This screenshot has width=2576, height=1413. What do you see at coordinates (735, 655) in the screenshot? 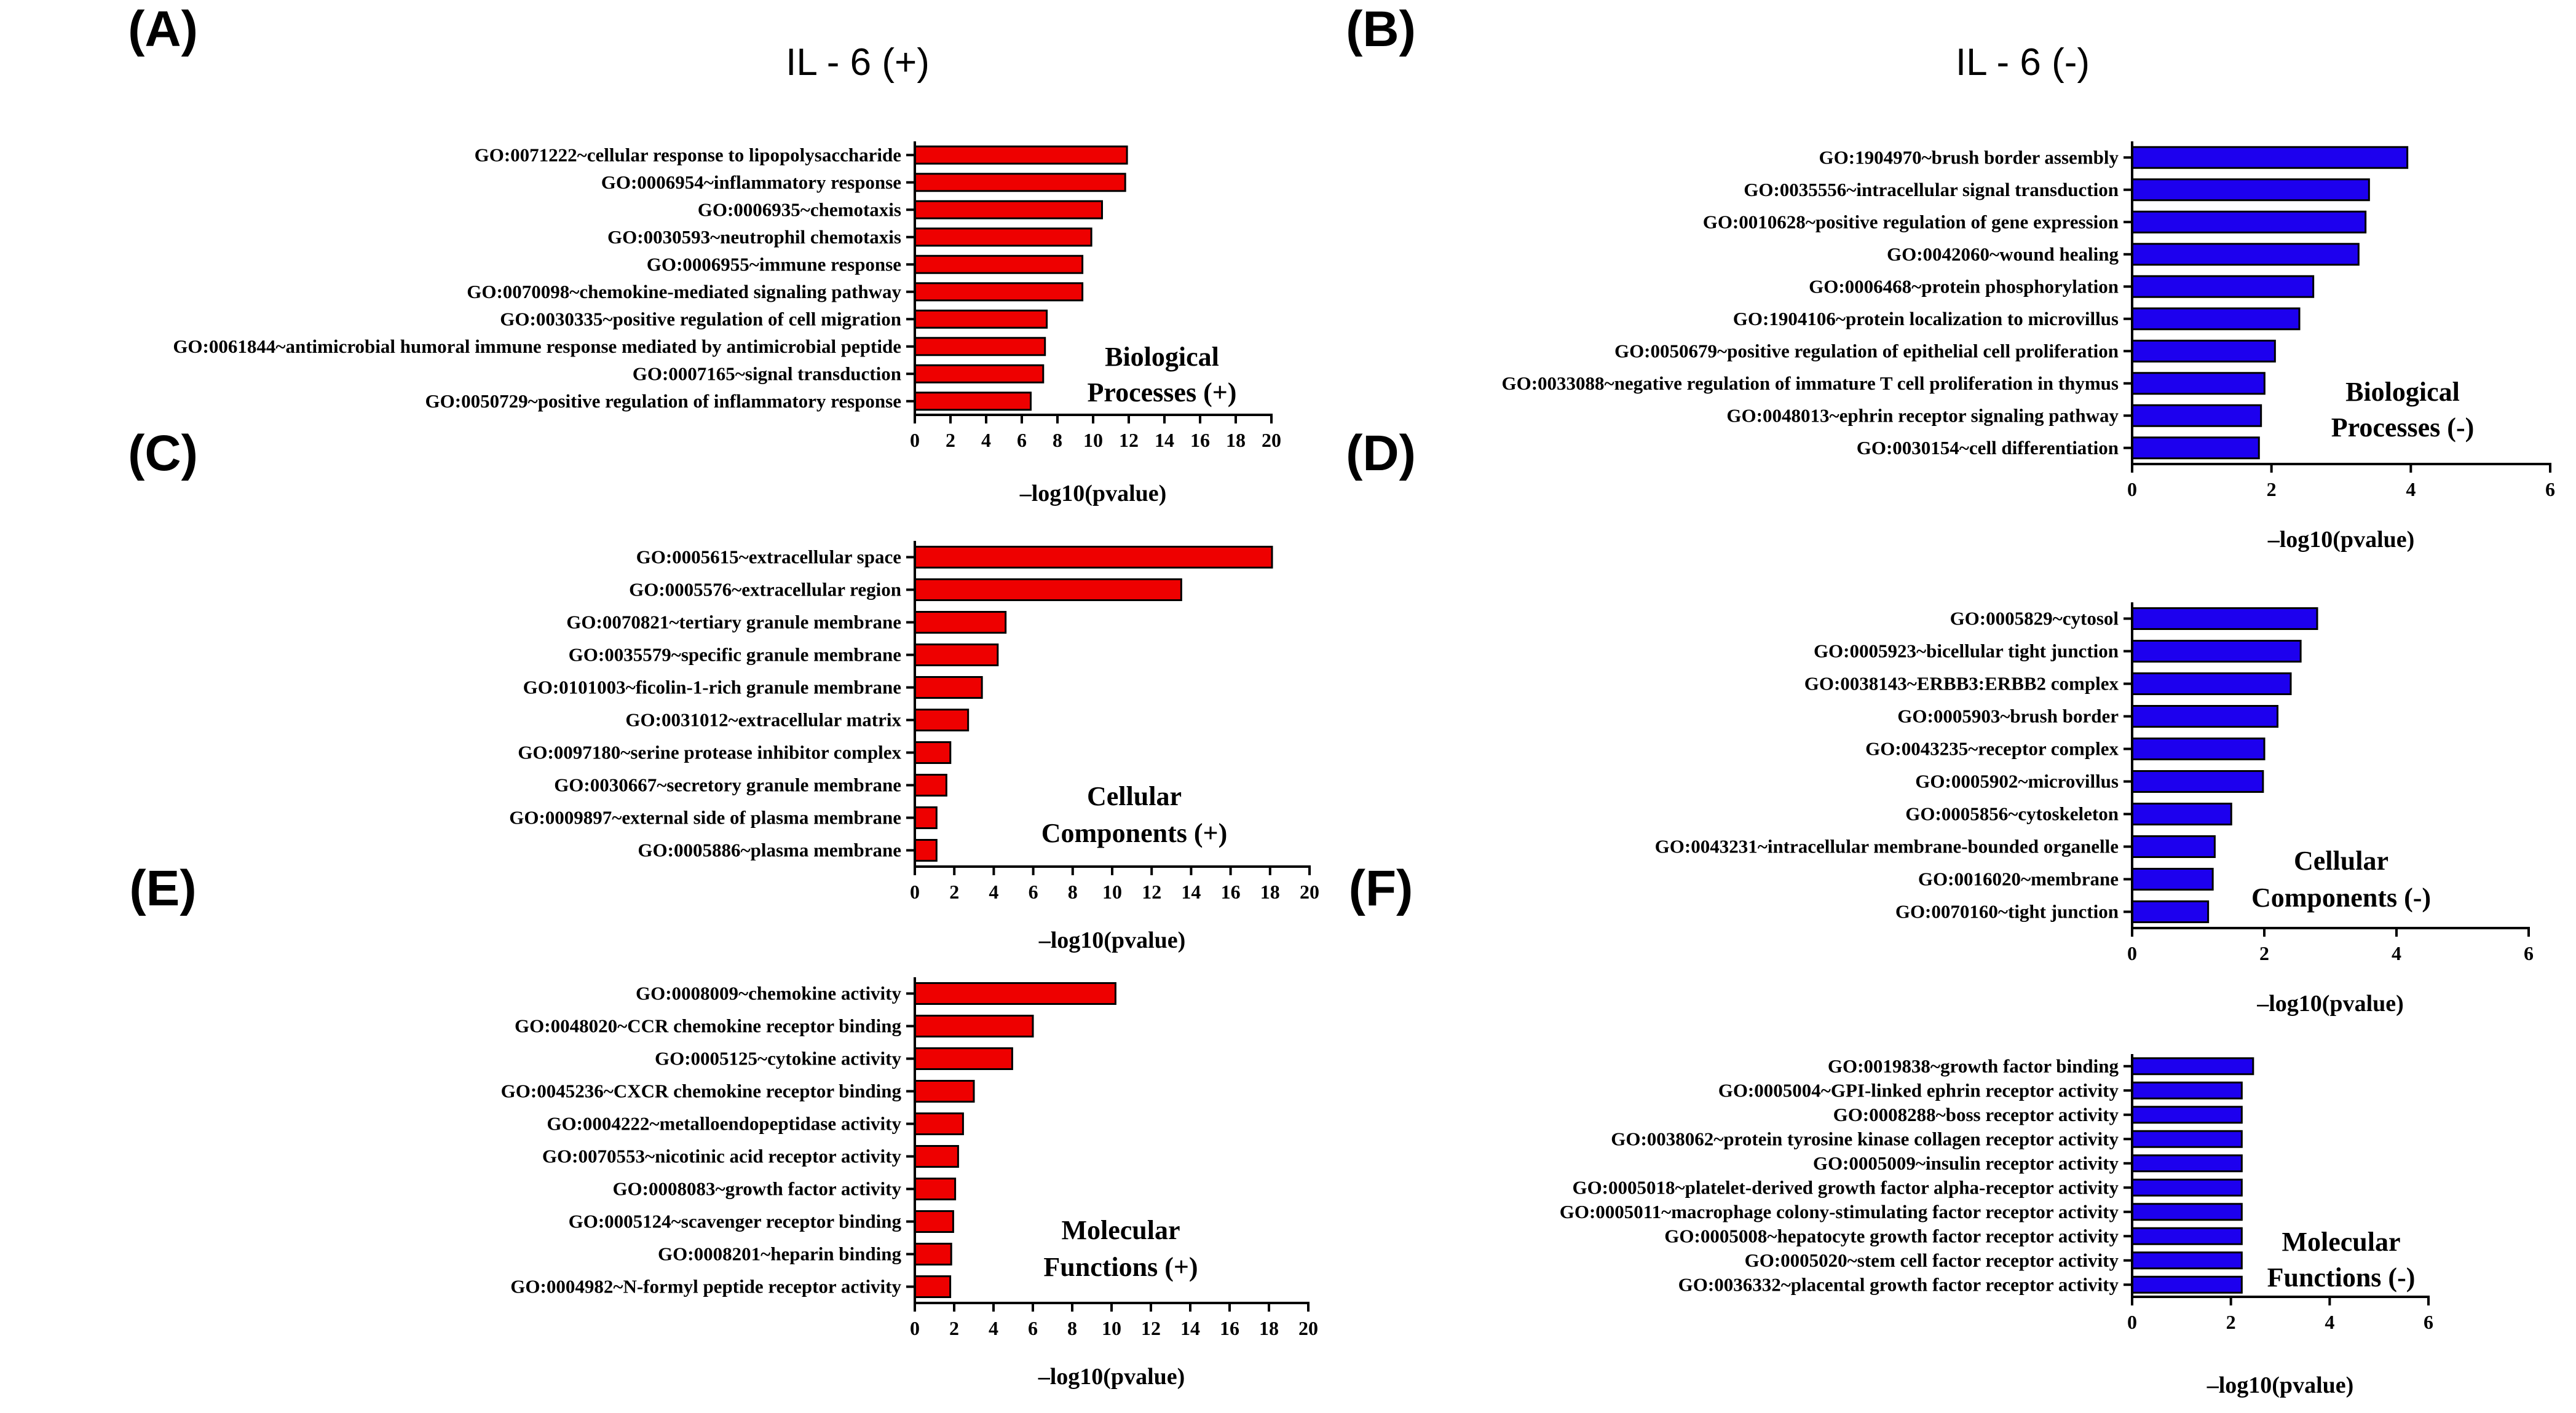
I see `category-label: GO:0035579~specific granule membrane` at bounding box center [735, 655].